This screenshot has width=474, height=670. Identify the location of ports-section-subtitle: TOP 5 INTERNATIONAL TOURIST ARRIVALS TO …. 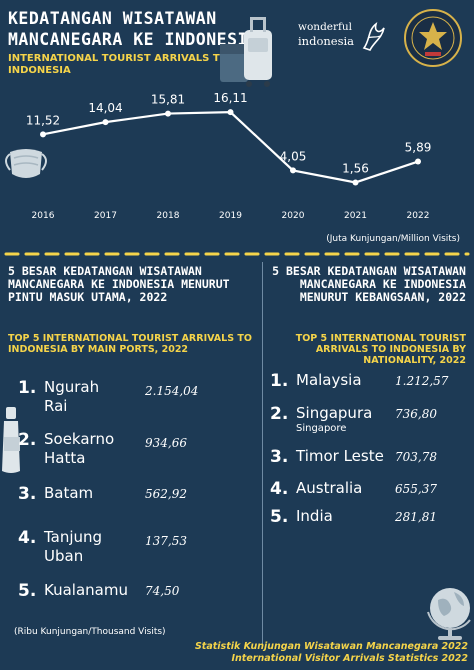
(130, 344).